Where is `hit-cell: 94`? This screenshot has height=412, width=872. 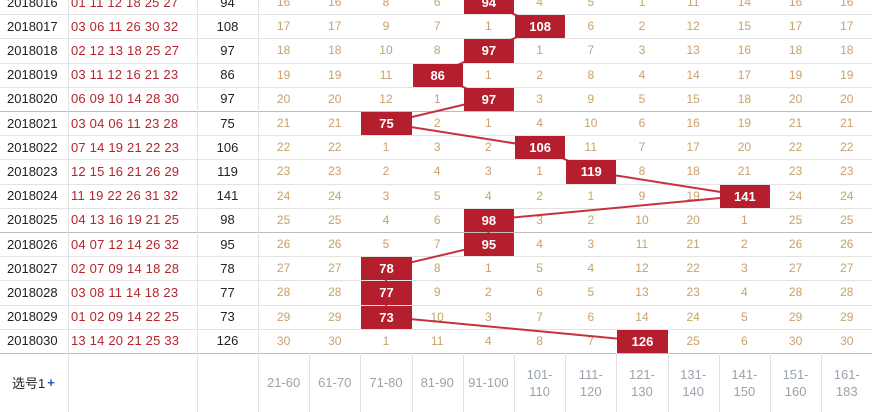 hit-cell: 94 is located at coordinates (488, 7).